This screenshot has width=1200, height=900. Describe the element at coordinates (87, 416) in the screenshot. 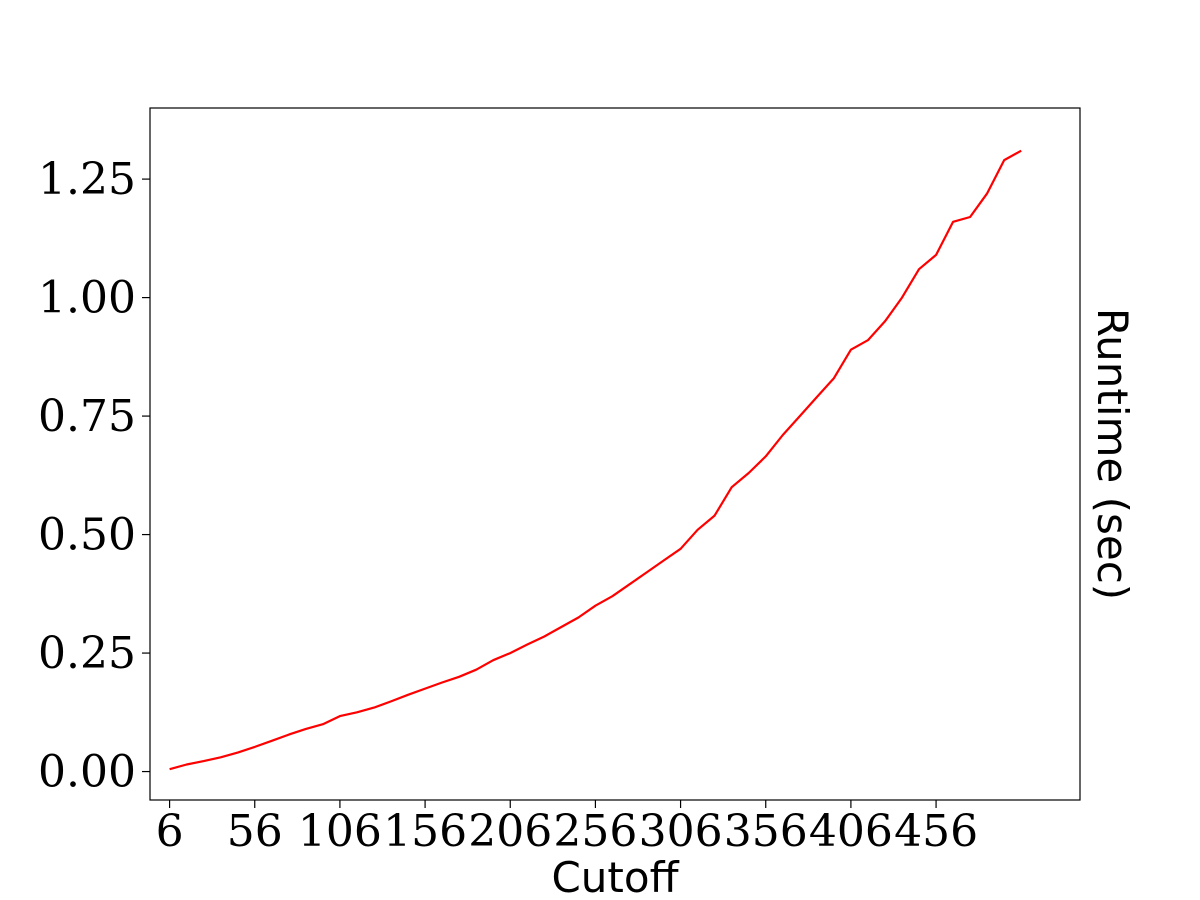

I see `y-tick-label: 0.75` at that location.